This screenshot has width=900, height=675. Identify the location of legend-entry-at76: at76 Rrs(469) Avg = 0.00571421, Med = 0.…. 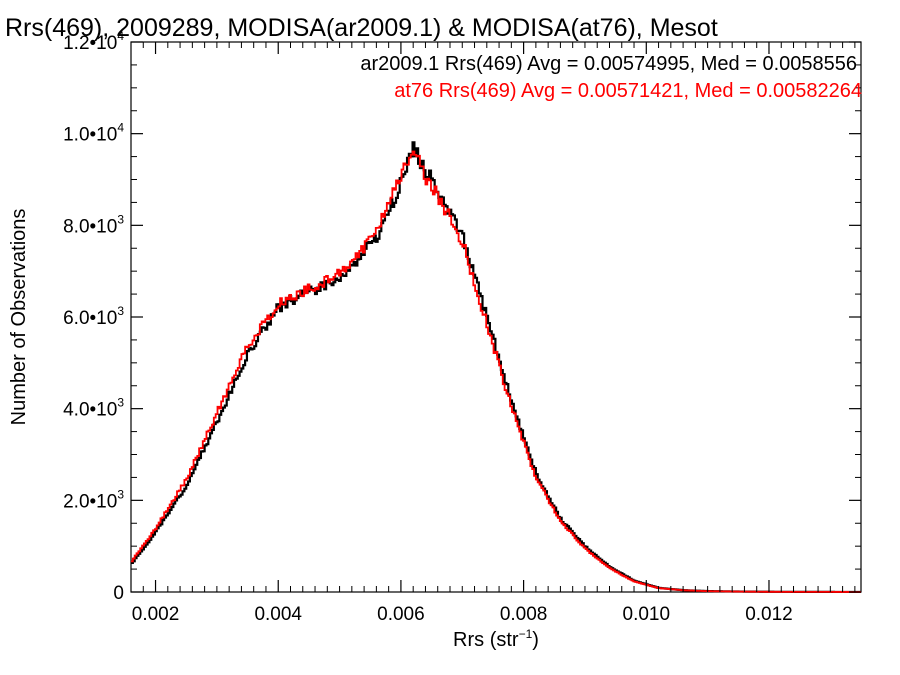
(628, 91).